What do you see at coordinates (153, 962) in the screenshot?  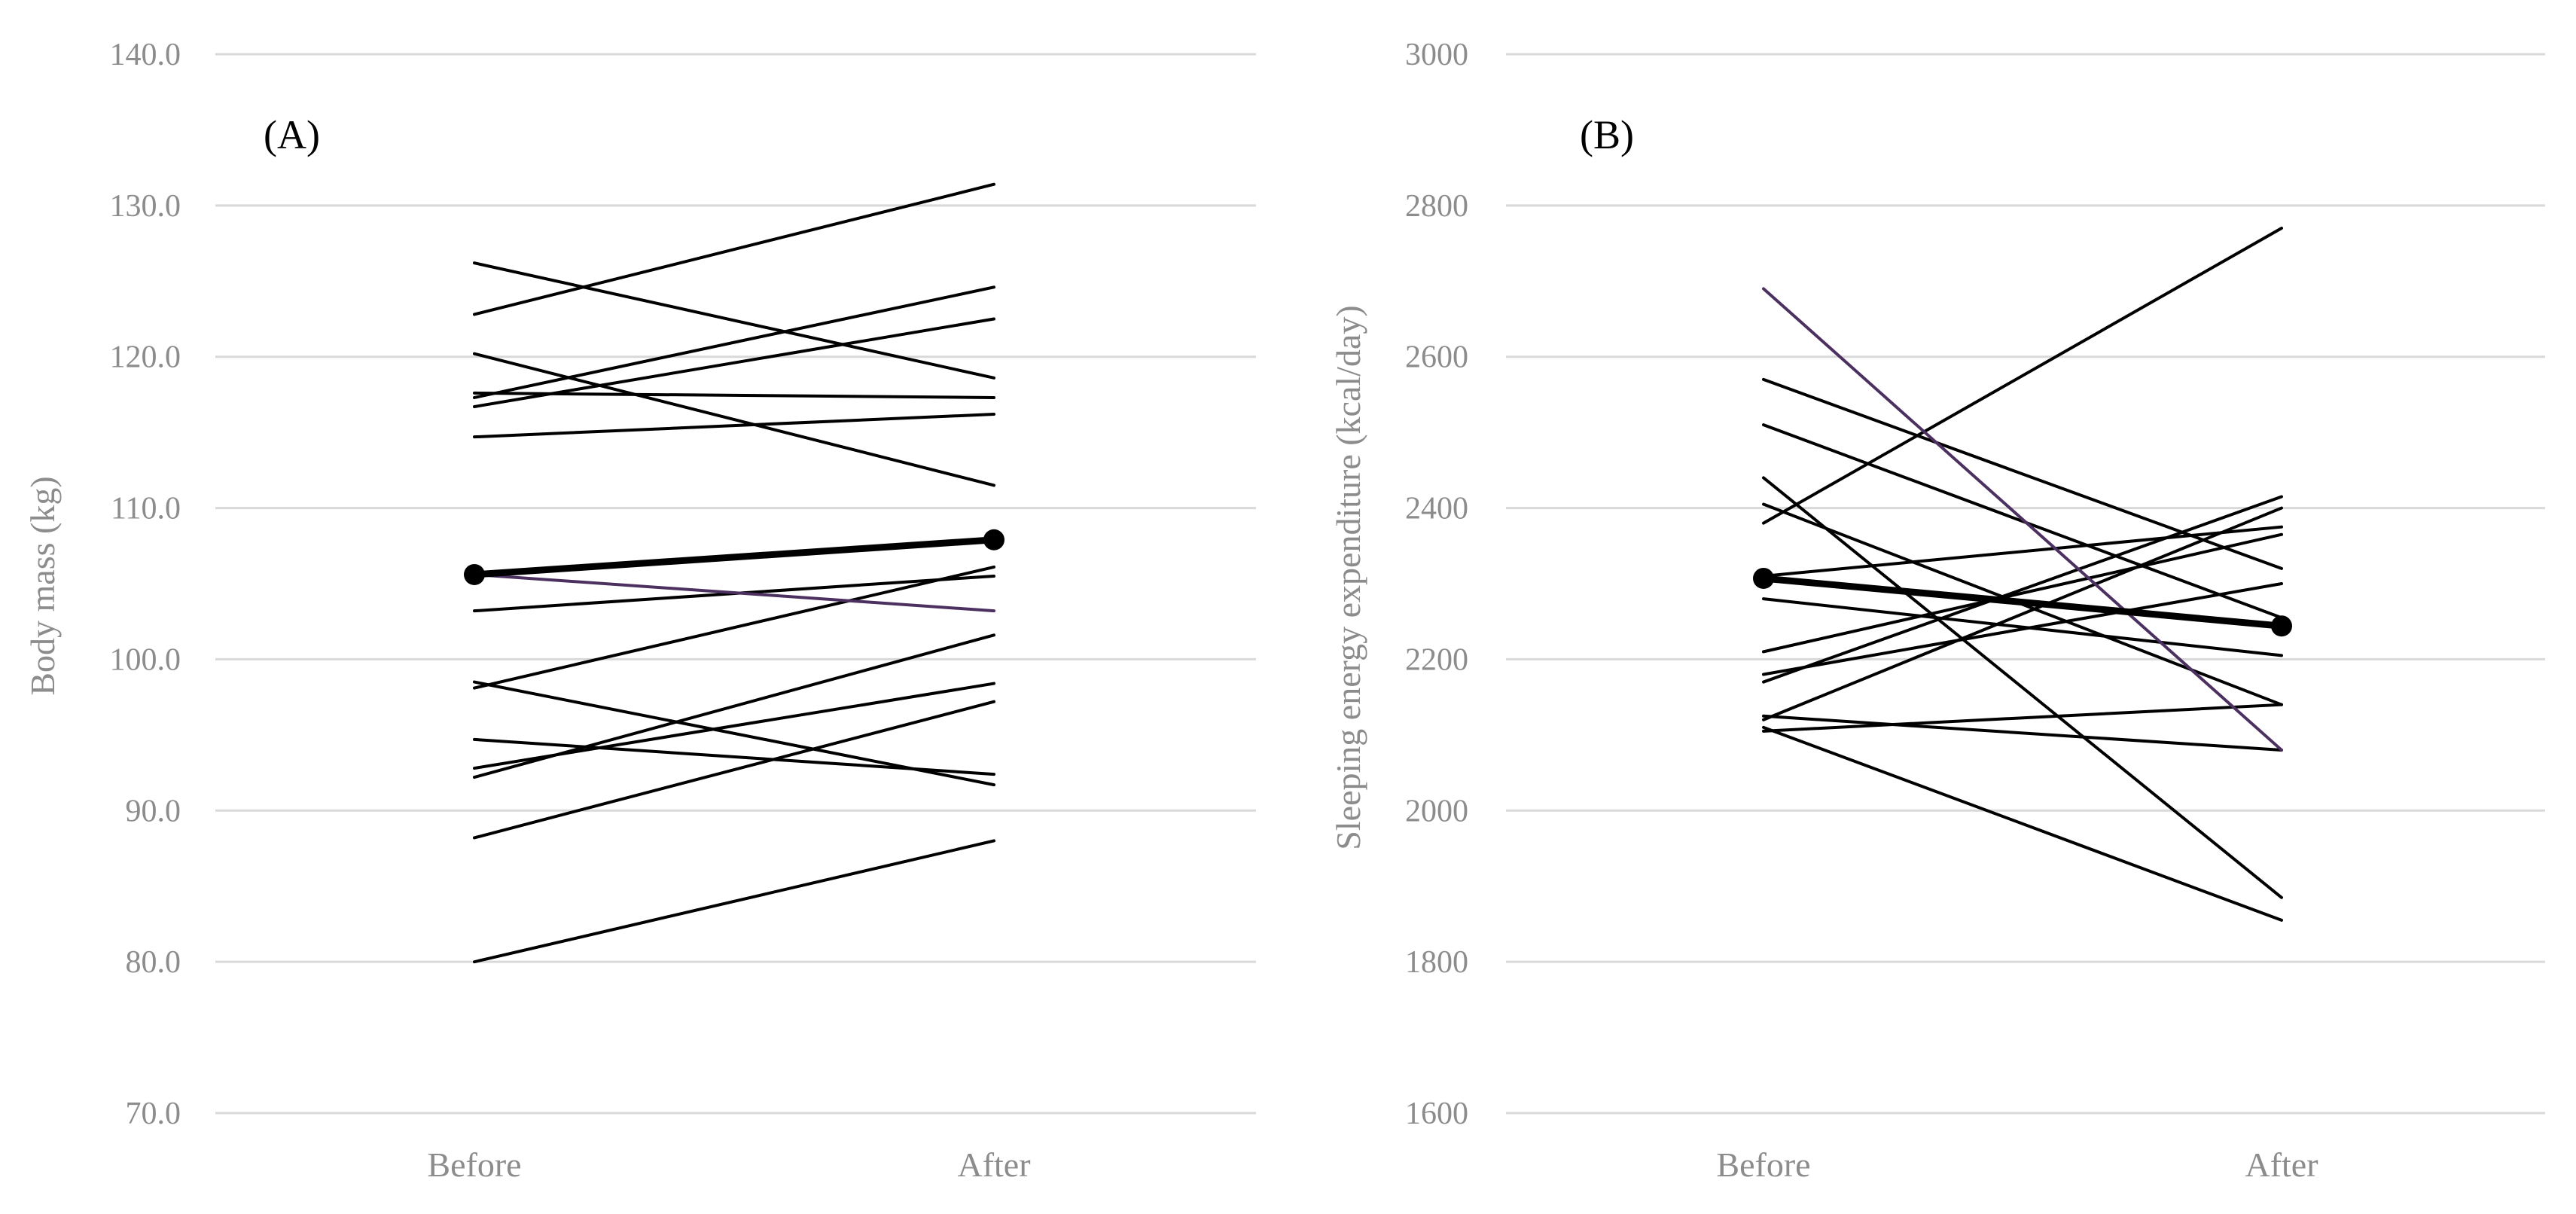 I see `panel-a-y-tick-label: 80.0` at bounding box center [153, 962].